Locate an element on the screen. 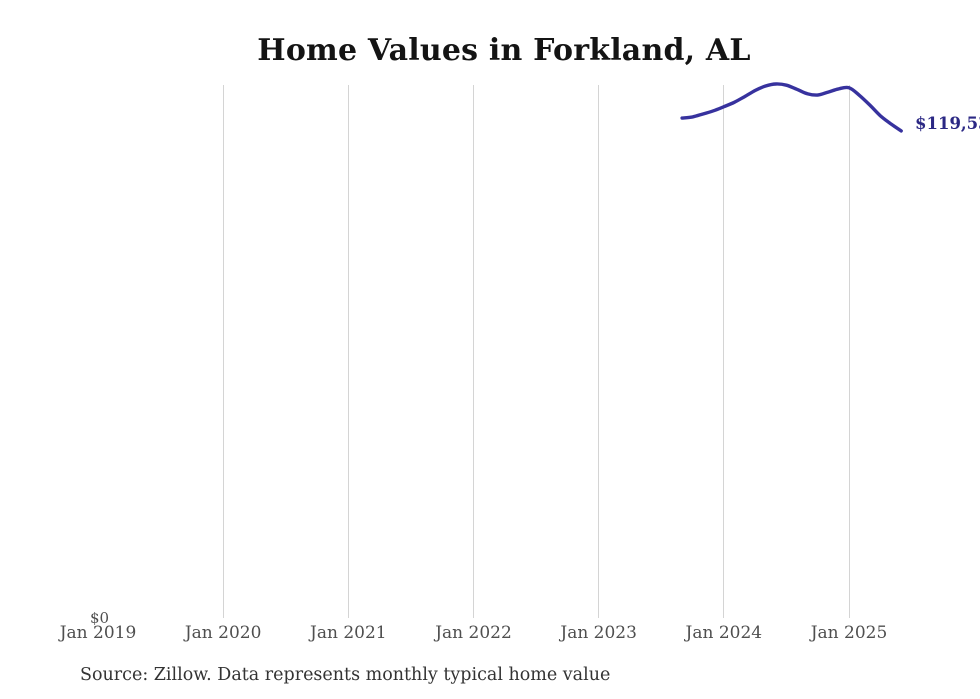  latest-value-label: $119,533 is located at coordinates (947, 123).